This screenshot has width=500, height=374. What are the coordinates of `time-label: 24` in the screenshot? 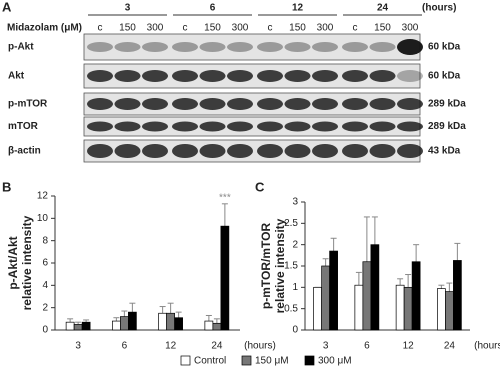 It's located at (383, 8).